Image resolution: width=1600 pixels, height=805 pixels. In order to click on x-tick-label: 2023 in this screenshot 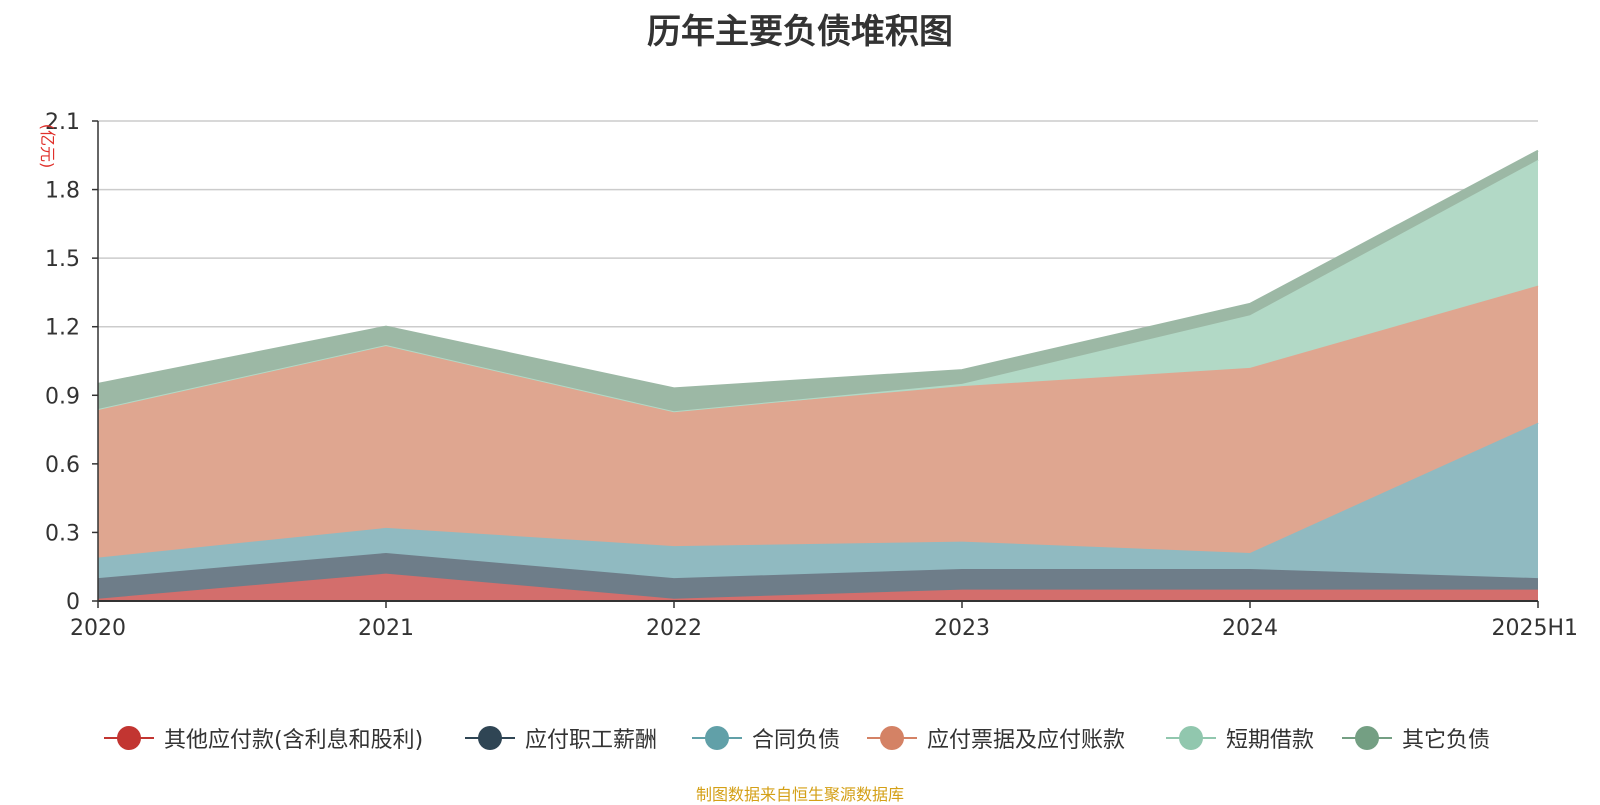, I will do `click(962, 628)`.